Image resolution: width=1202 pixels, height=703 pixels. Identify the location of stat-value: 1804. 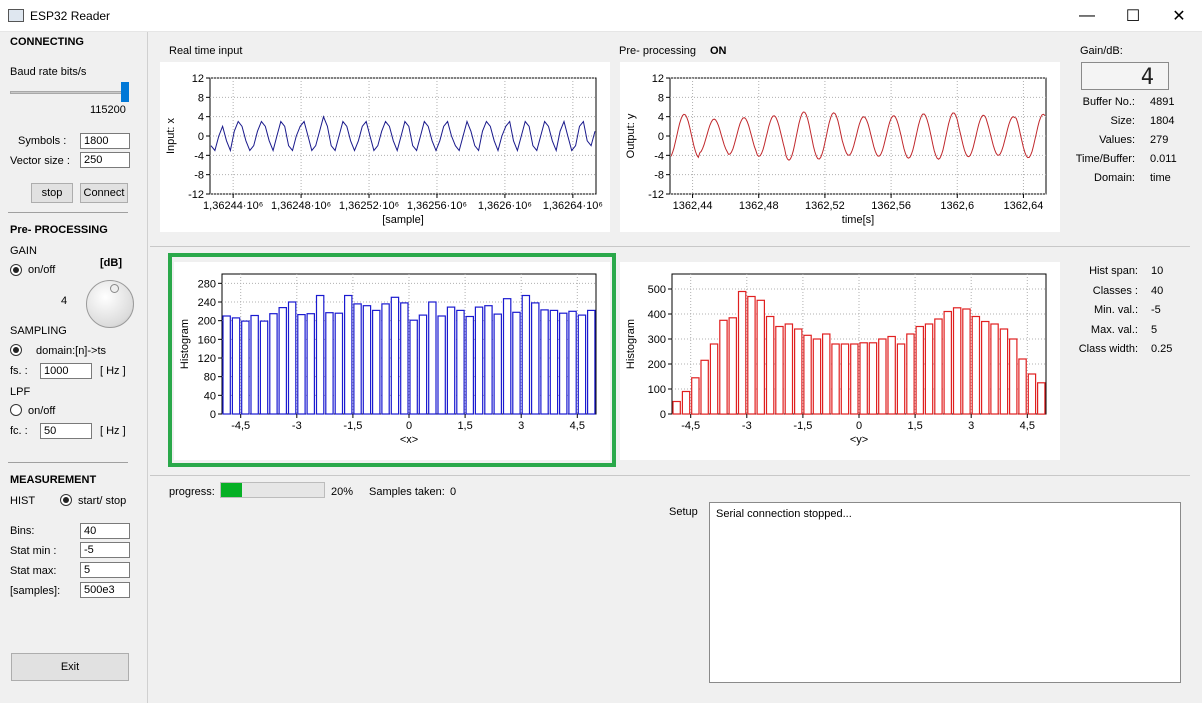
(1162, 121).